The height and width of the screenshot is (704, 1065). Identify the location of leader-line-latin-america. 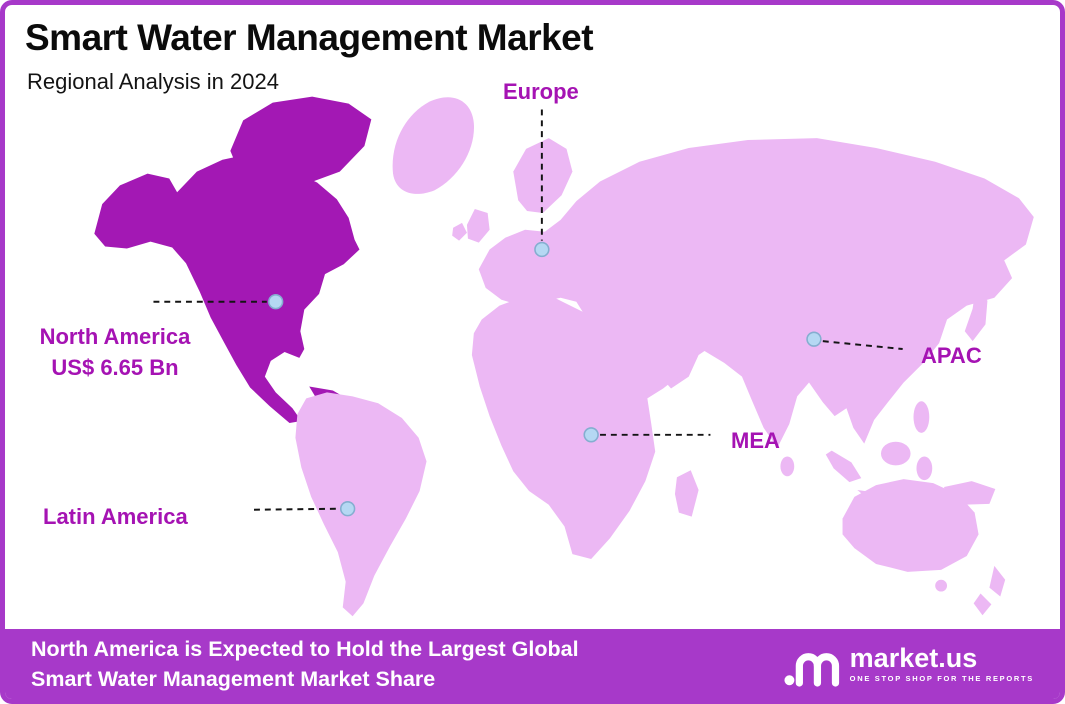
(296, 509).